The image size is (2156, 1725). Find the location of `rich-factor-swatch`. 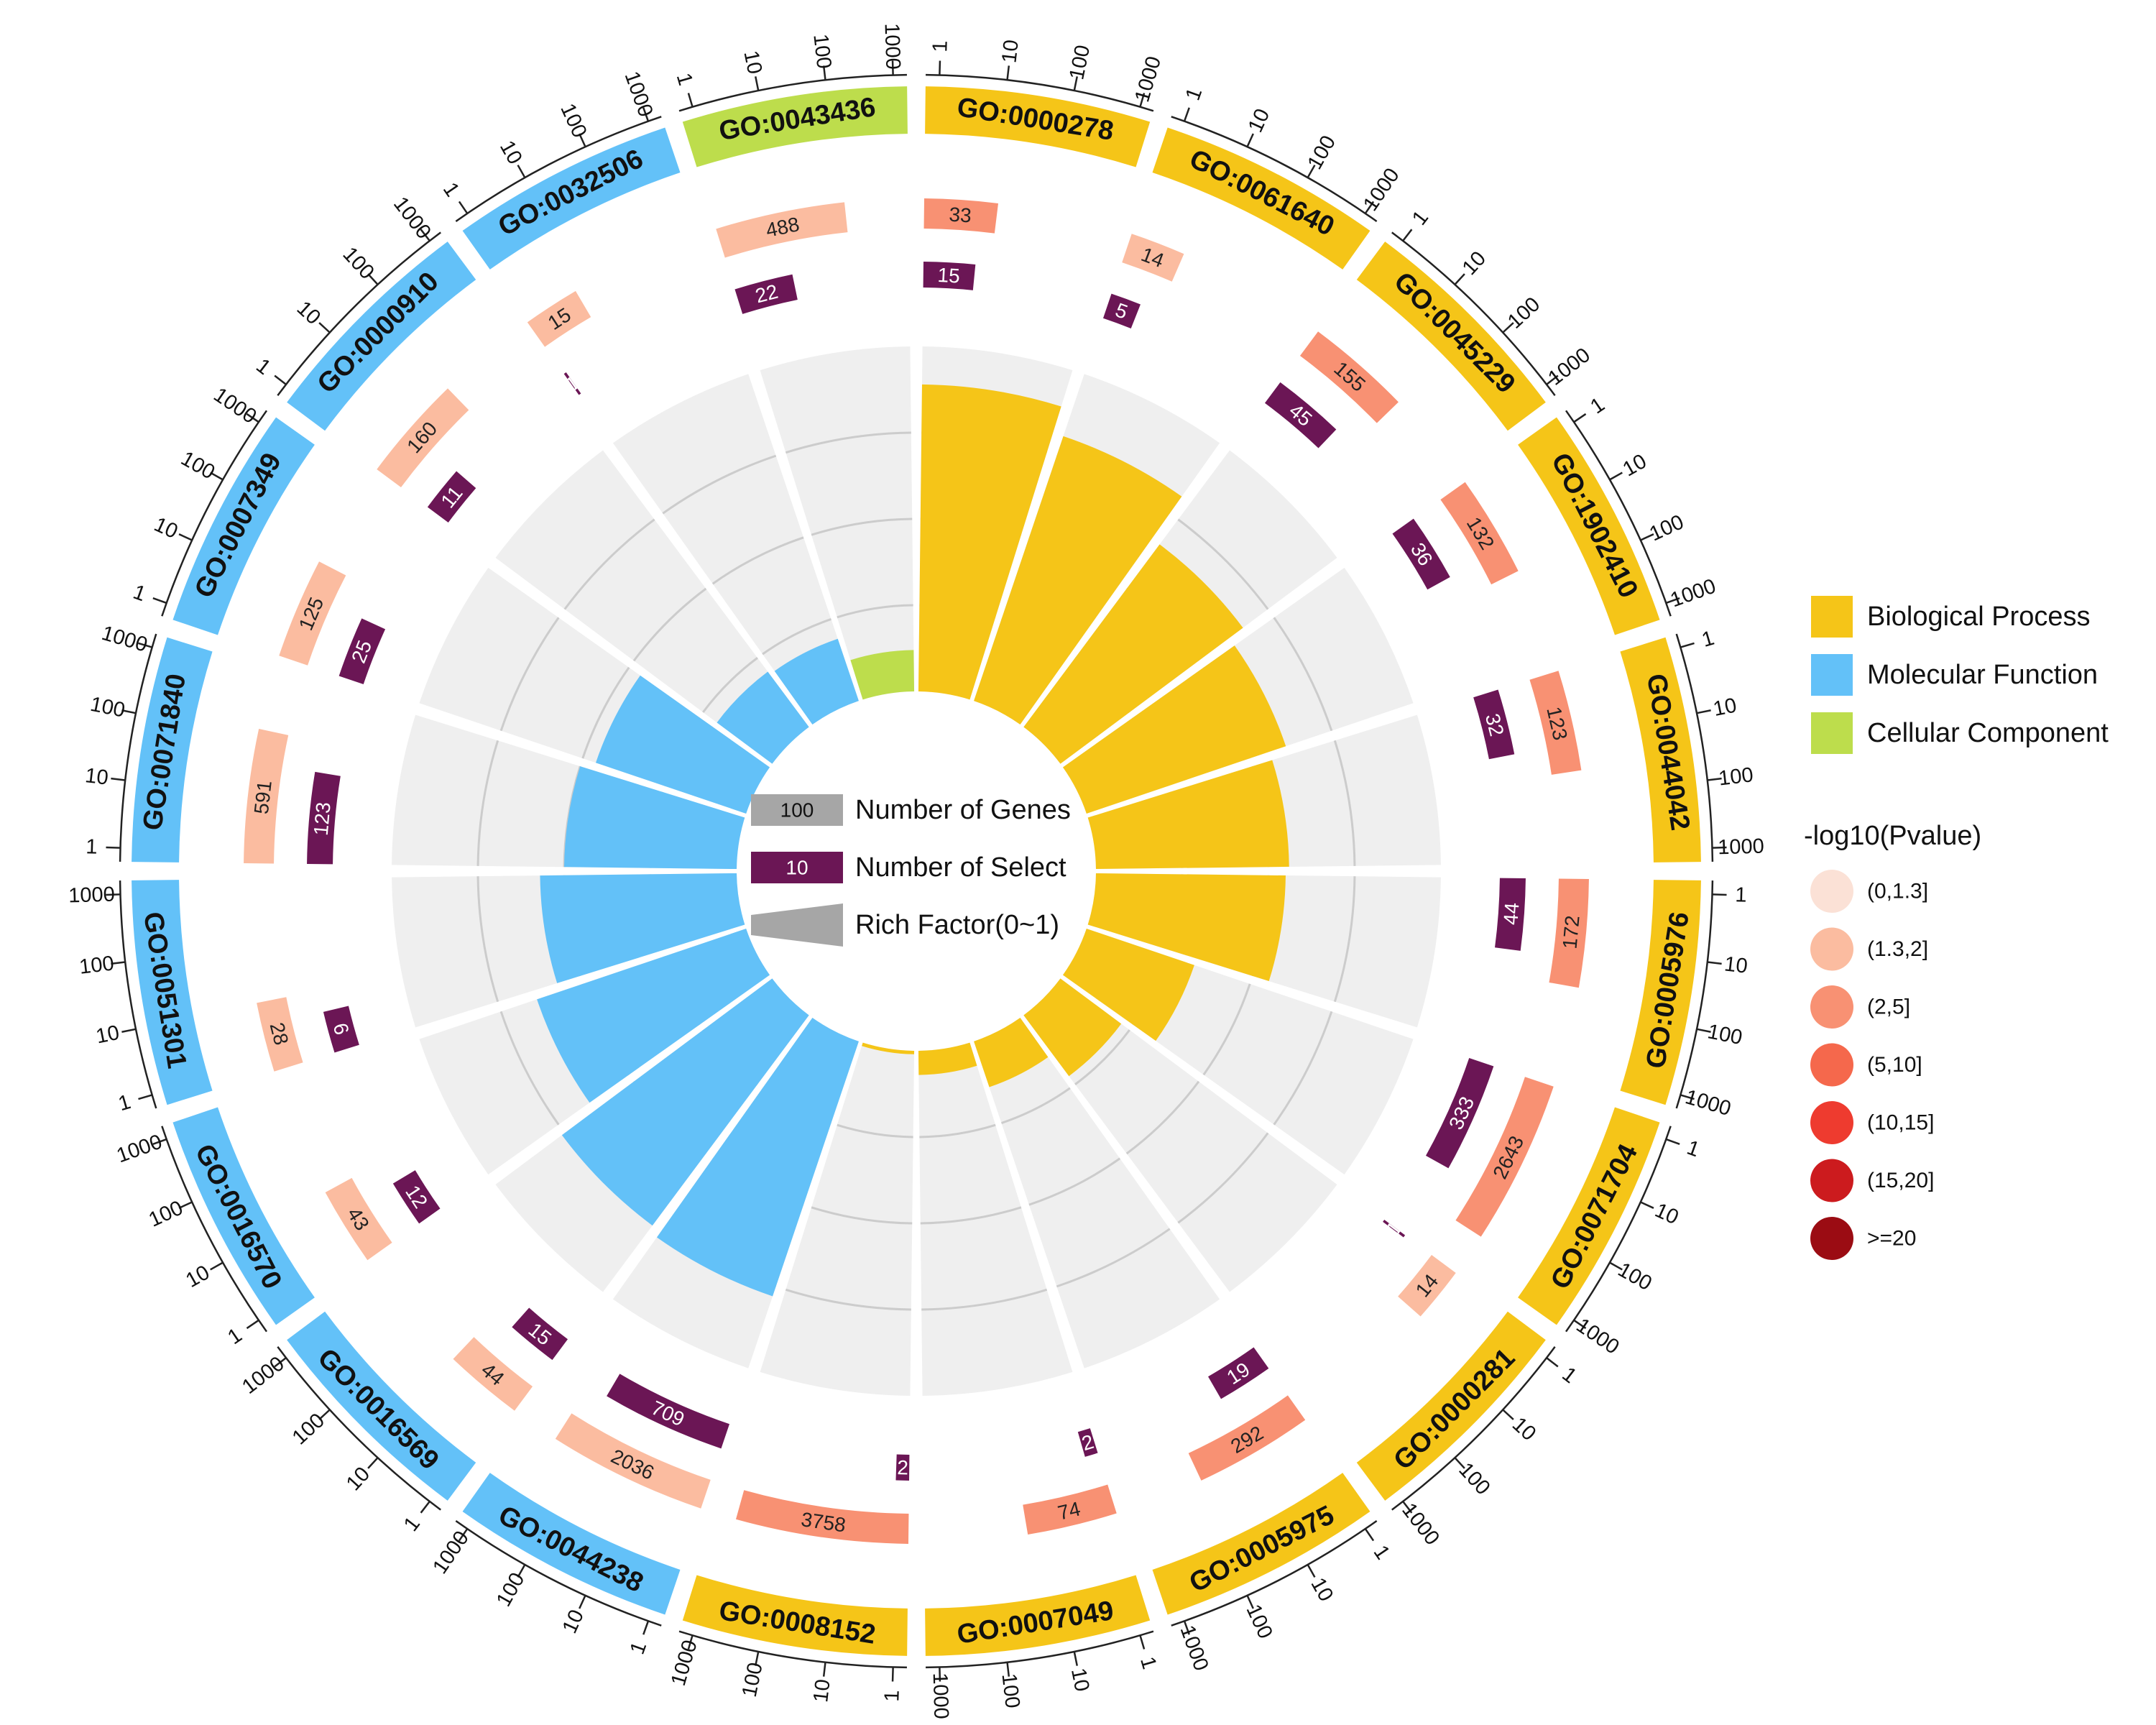

rich-factor-swatch is located at coordinates (797, 925).